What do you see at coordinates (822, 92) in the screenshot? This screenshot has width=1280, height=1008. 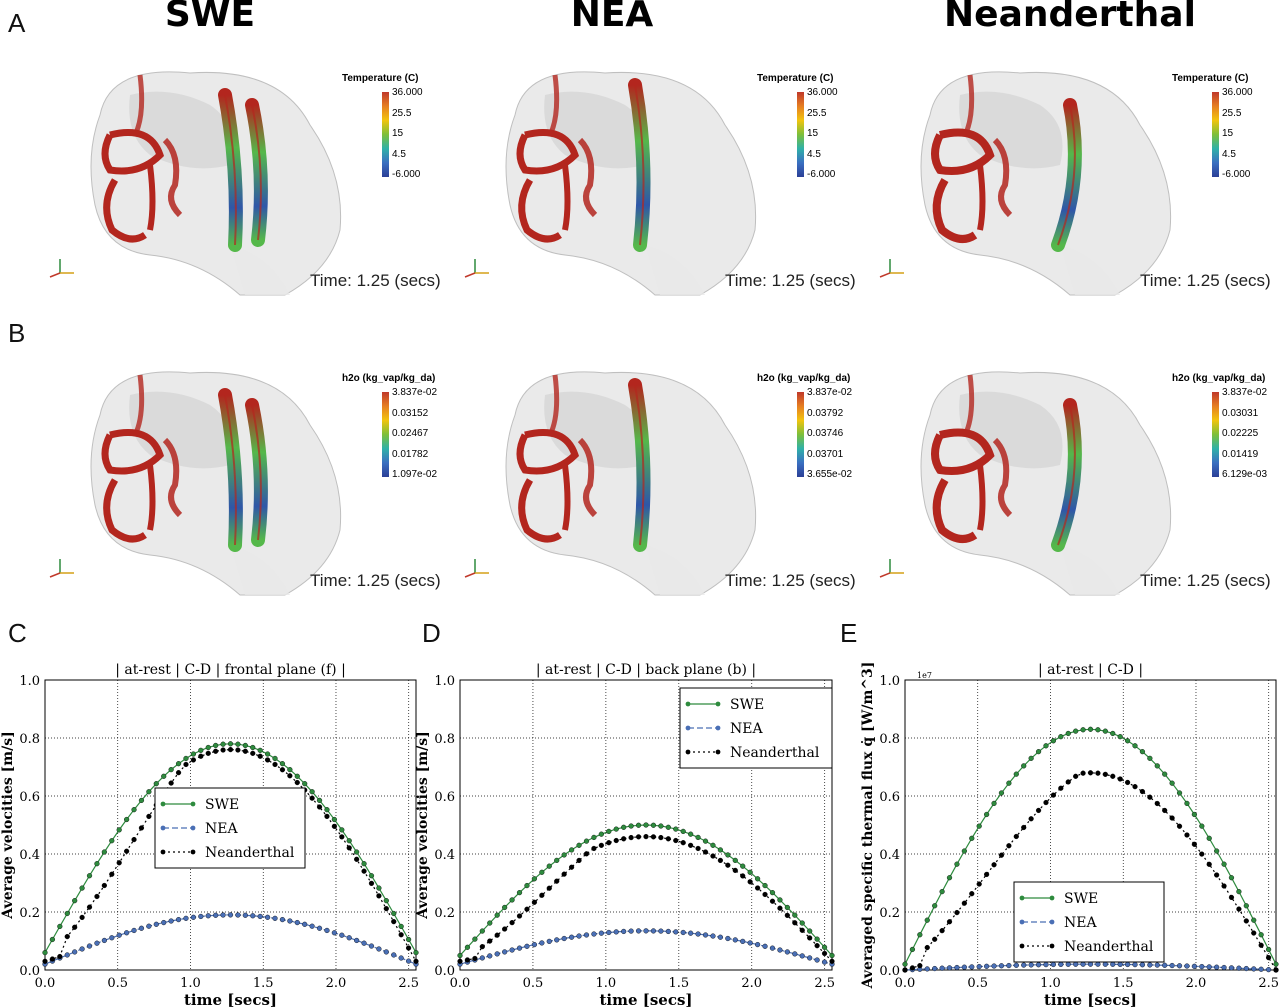 I see `colorbar-tick-label: 36.000` at bounding box center [822, 92].